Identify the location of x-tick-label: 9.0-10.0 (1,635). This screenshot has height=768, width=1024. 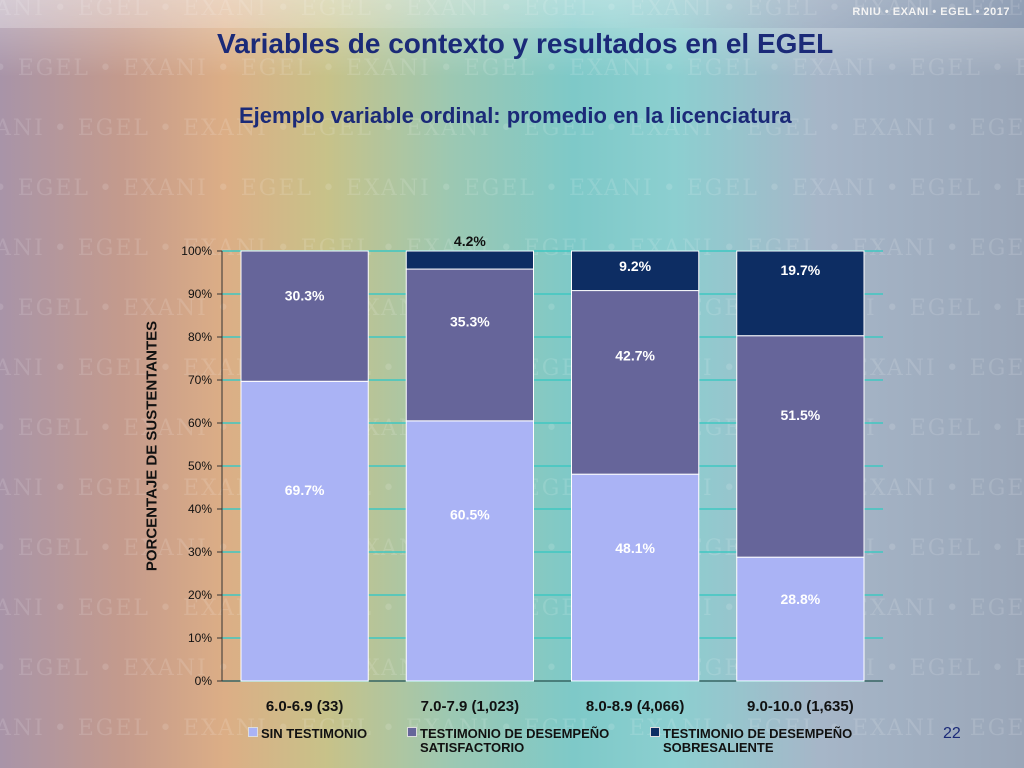
(800, 706).